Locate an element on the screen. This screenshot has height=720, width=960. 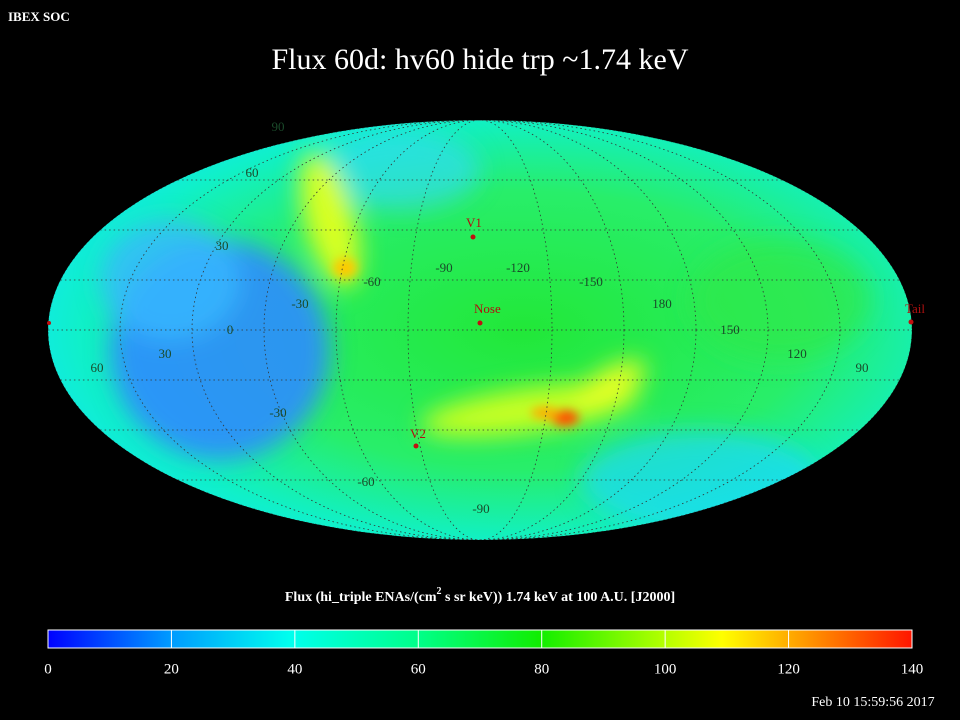
colorbar is located at coordinates (480, 639).